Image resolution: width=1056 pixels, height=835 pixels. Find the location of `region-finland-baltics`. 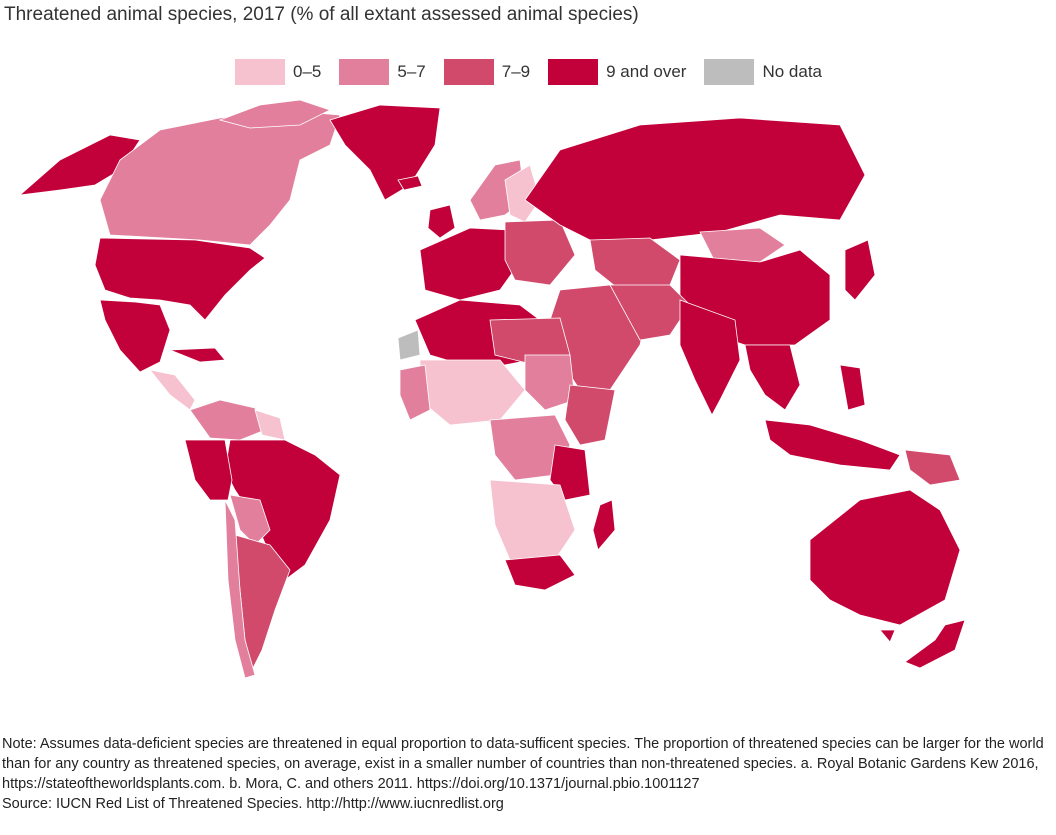

region-finland-baltics is located at coordinates (522, 193).